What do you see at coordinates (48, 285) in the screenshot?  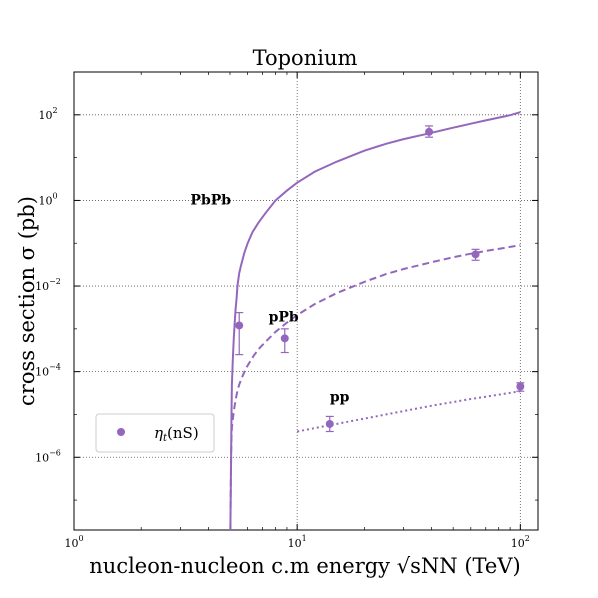 I see `y-tick-label: 10⁻²` at bounding box center [48, 285].